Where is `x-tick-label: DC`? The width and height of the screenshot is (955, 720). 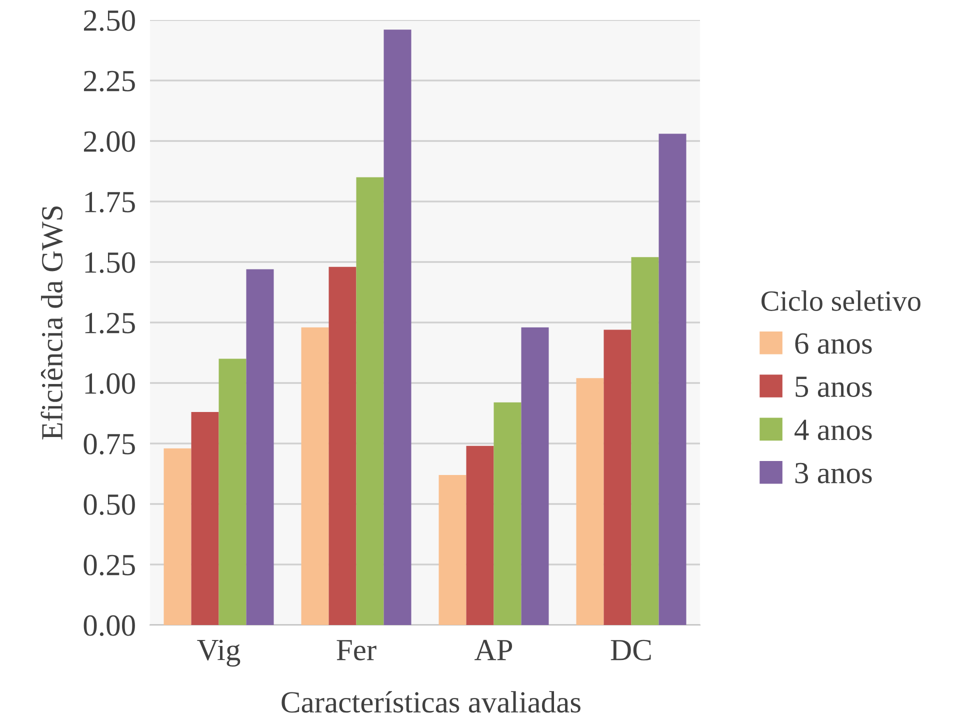 x-tick-label: DC is located at coordinates (630, 650).